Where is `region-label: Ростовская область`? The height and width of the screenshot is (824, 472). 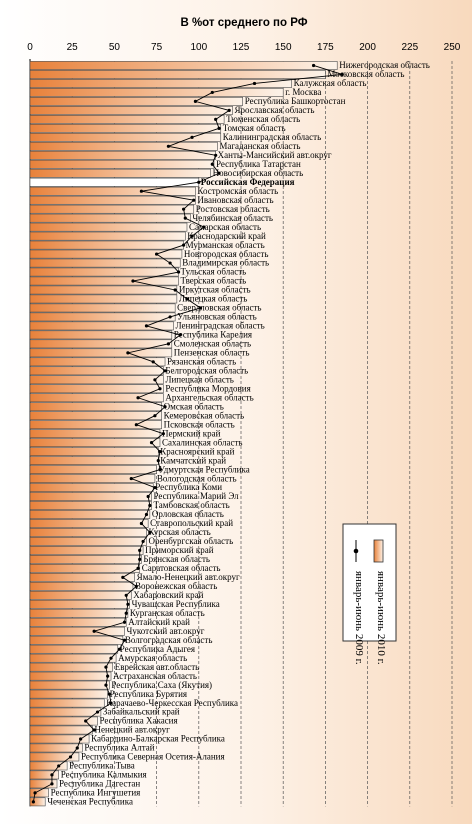
region-label: Ростовская область is located at coordinates (233, 209).